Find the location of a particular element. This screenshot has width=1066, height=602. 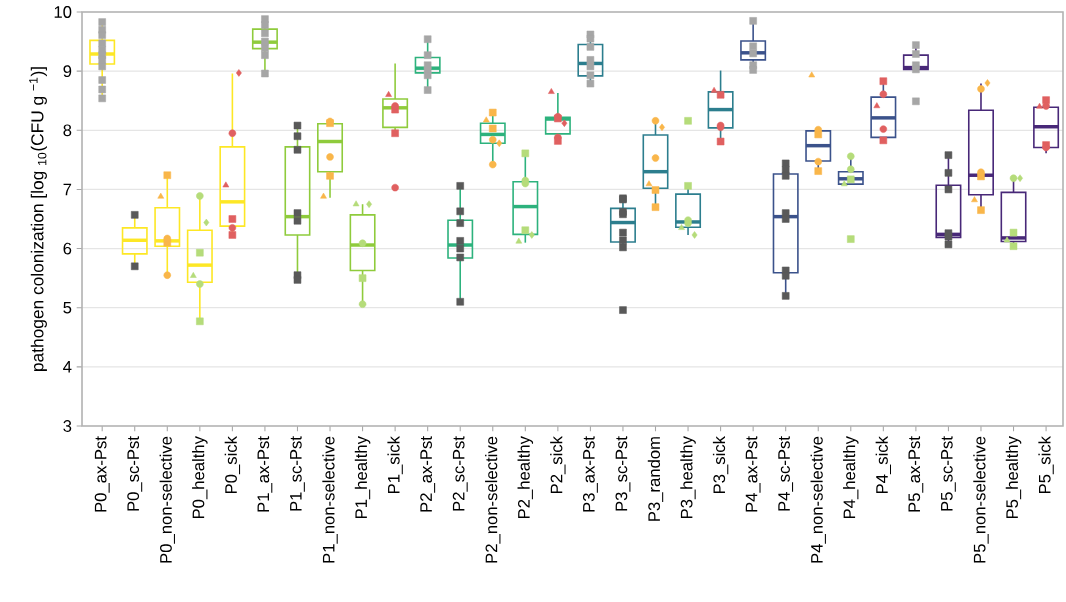

y-tick-label: 8 is located at coordinates (67, 130).